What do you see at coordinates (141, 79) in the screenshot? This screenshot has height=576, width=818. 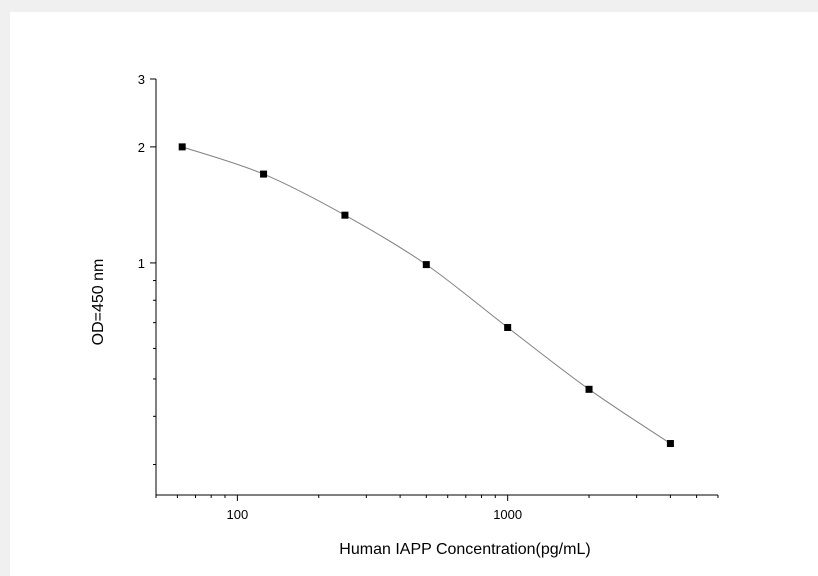 I see `y-tick-label: 3` at bounding box center [141, 79].